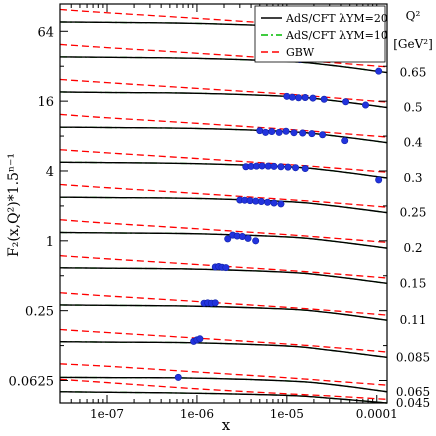  Describe the element at coordinates (32, 382) in the screenshot. I see `y-tick-label: 0.0625` at that location.